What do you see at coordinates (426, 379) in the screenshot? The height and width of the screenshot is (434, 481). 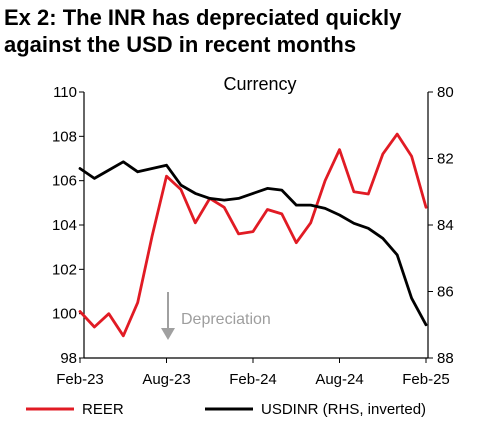 I see `x-tick-label: Feb-25` at bounding box center [426, 379].